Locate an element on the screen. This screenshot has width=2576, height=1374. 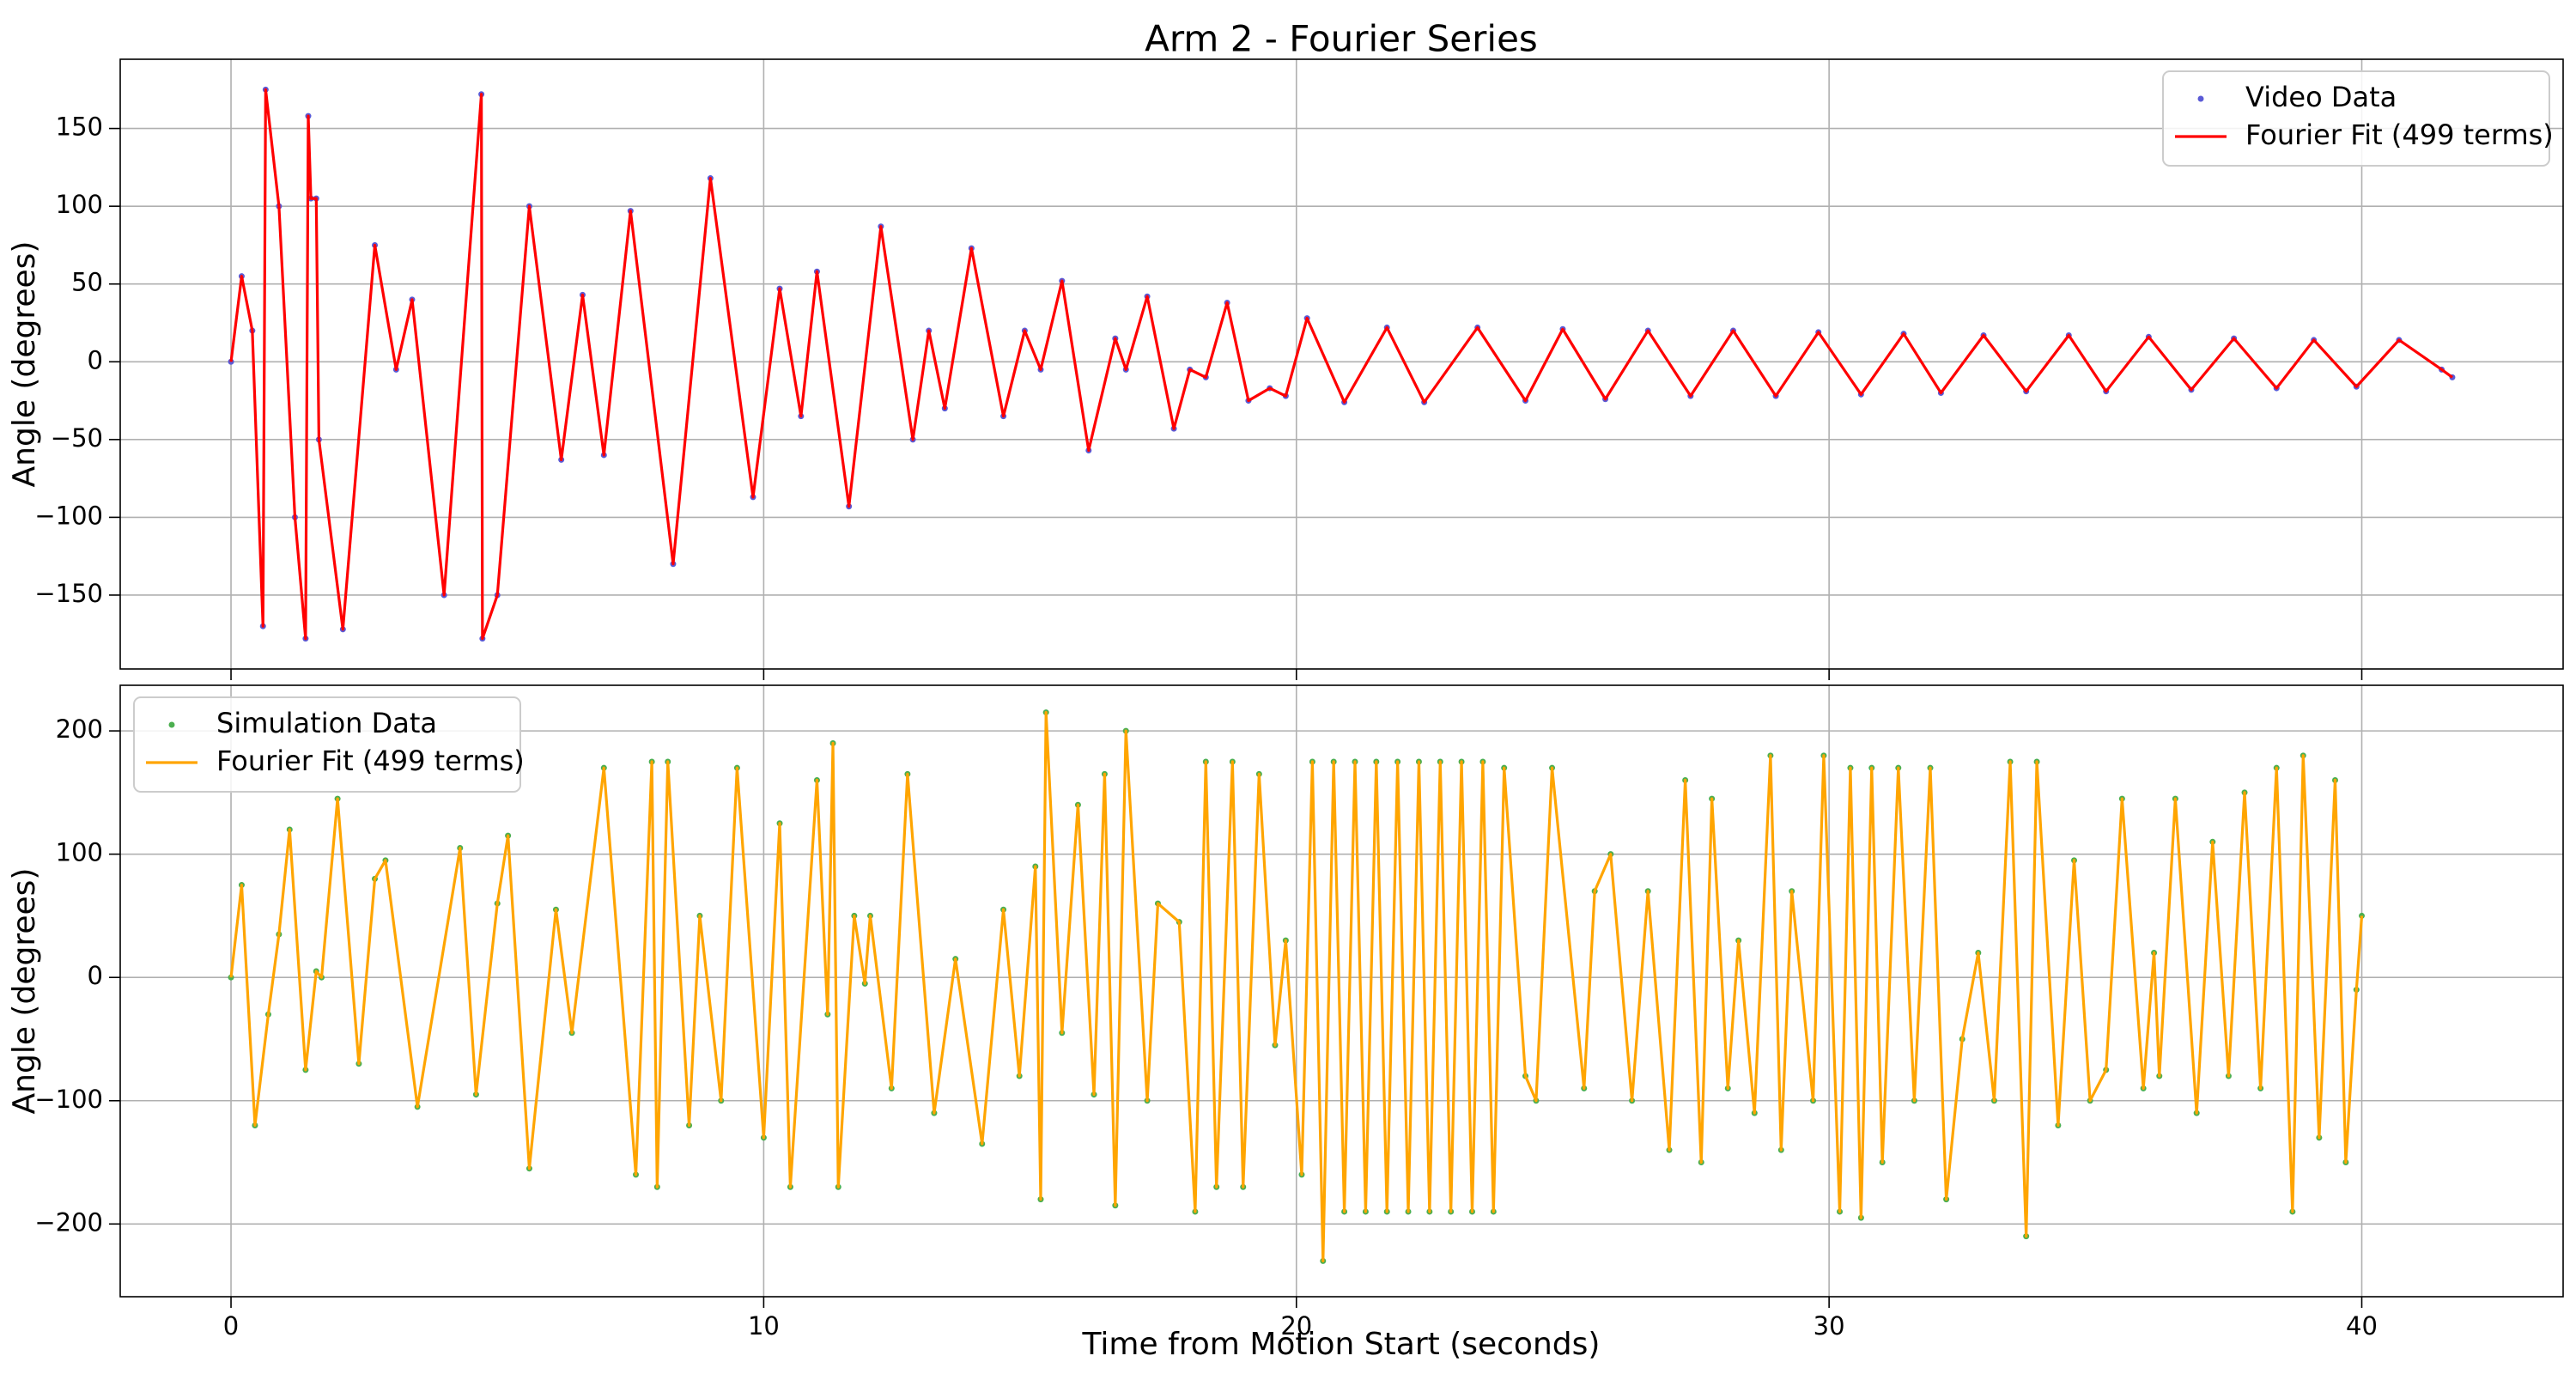
x-tick-label: 0 is located at coordinates (231, 1326).